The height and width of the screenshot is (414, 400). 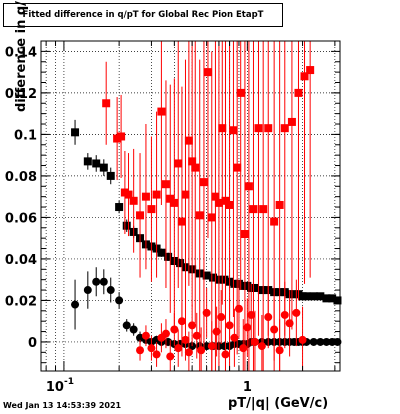 I want to click on x-tick-label-exponent: -1, so click(x=69, y=382).